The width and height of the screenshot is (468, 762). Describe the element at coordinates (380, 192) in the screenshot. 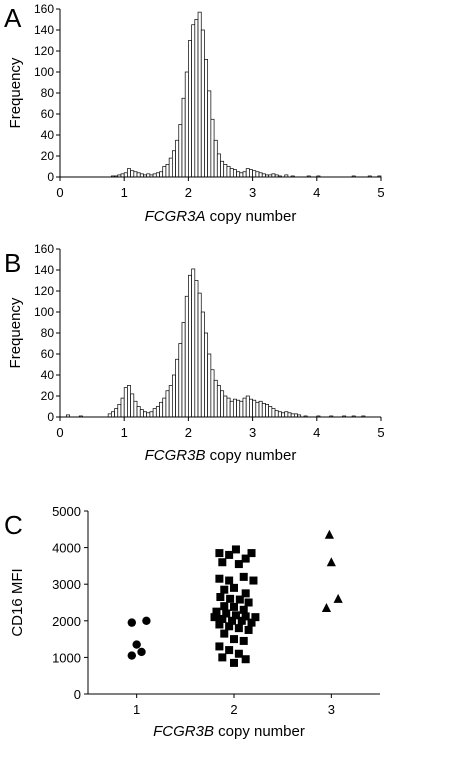

I see `x-tick-label: 5` at that location.